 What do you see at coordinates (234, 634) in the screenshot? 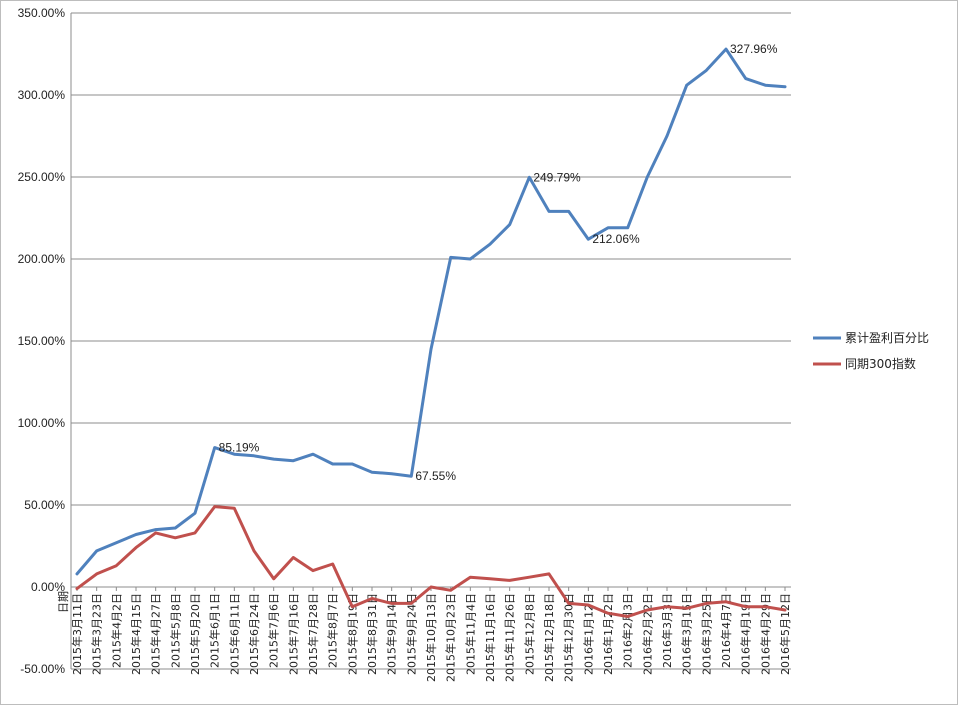
I see `x-tick-label: 2015年6月11日` at bounding box center [234, 634].